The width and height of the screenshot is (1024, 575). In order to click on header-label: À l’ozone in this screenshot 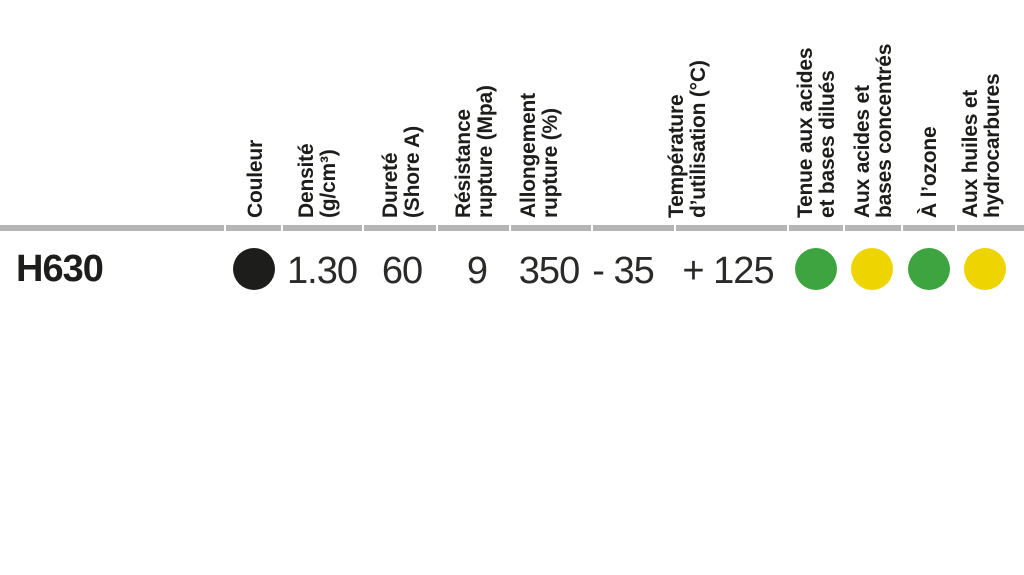, I will do `click(929, 172)`.